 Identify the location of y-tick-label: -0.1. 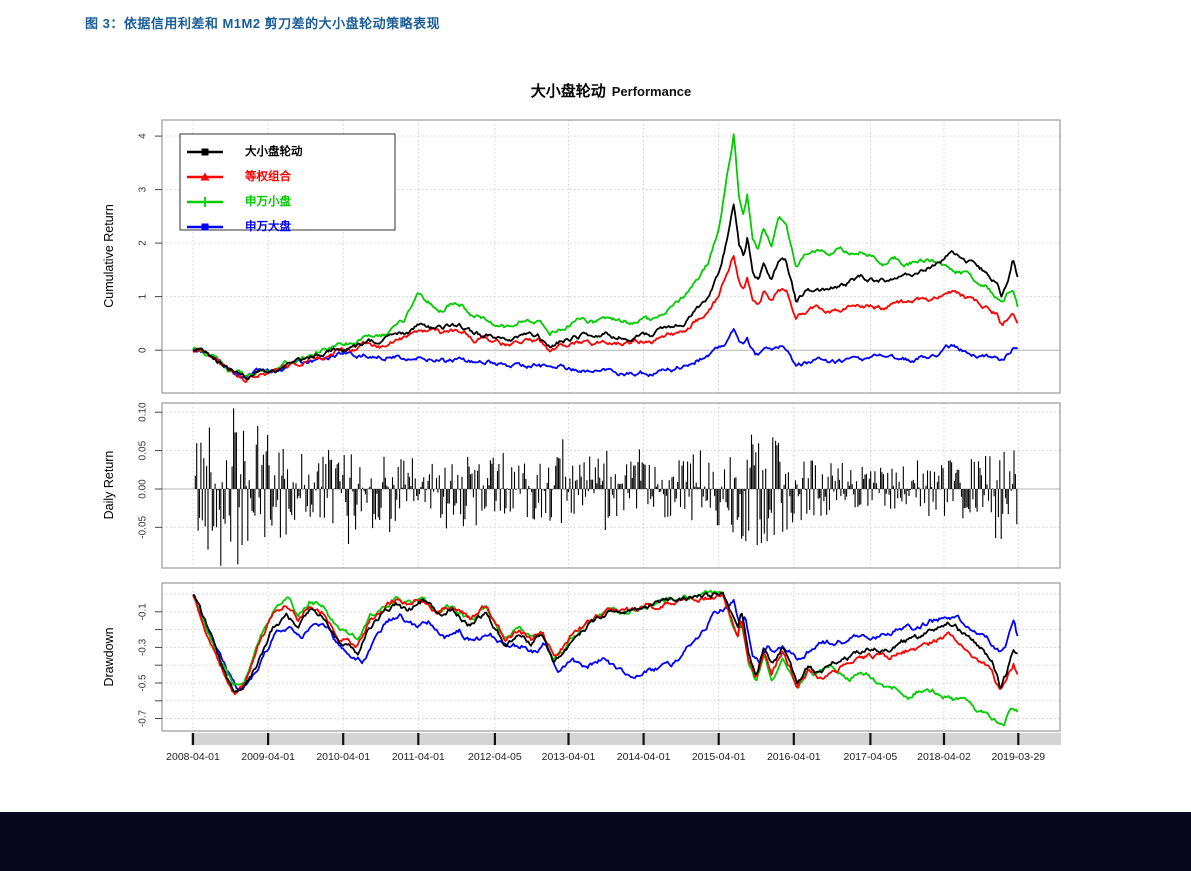
(143, 612).